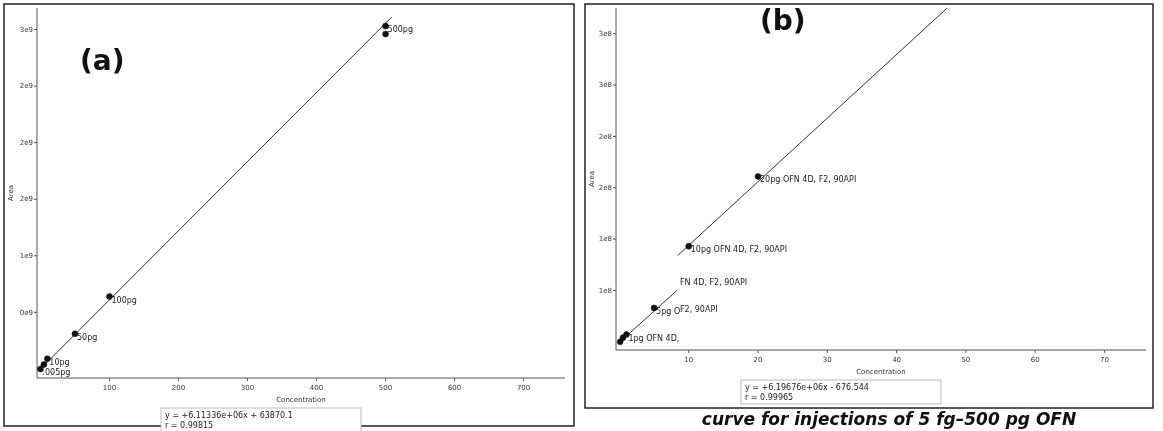 The width and height of the screenshot is (1163, 431). What do you see at coordinates (807, 387) in the screenshot?
I see `text: y = +6.19676e+06x - 676.544` at bounding box center [807, 387].